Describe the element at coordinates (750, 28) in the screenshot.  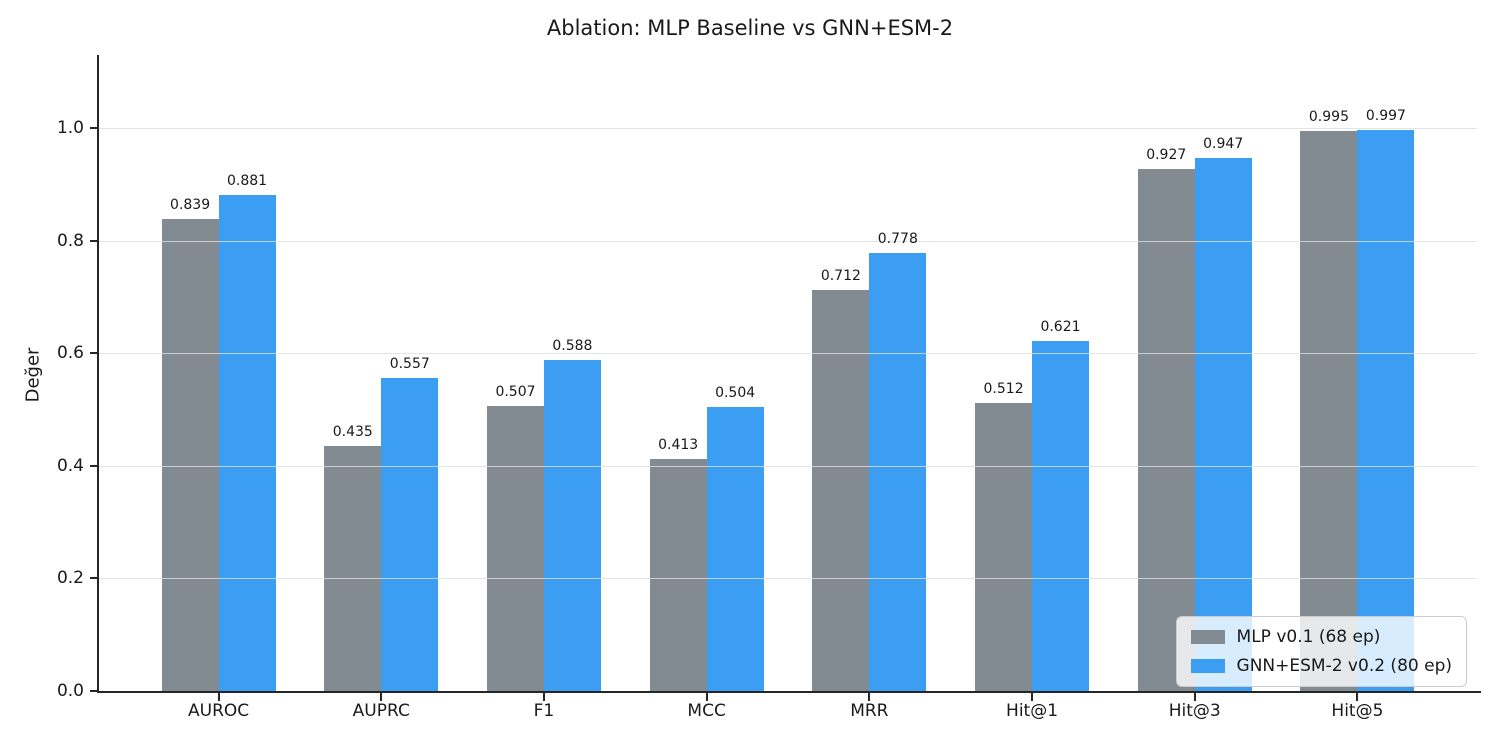
I see `chart-title: Ablation: MLP Baseline vs GNN+ESM-2` at that location.